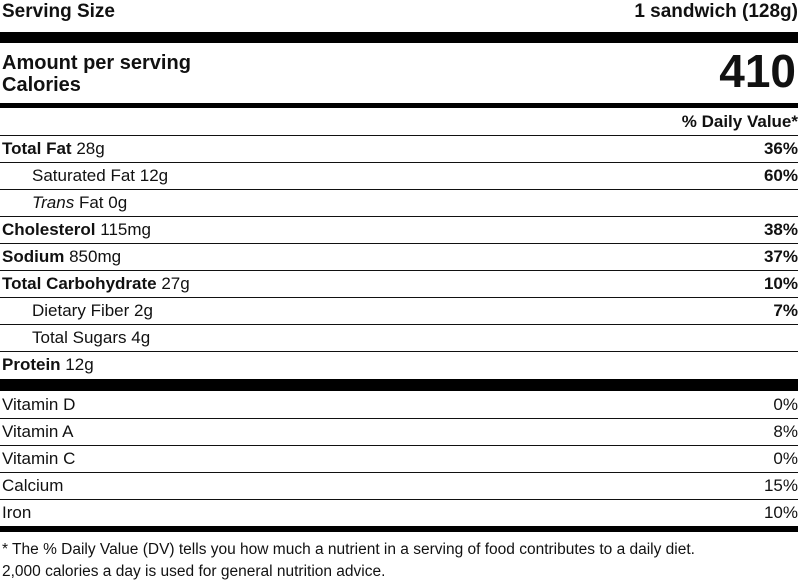  I want to click on nutrient-name: Protein, so click(31, 364).